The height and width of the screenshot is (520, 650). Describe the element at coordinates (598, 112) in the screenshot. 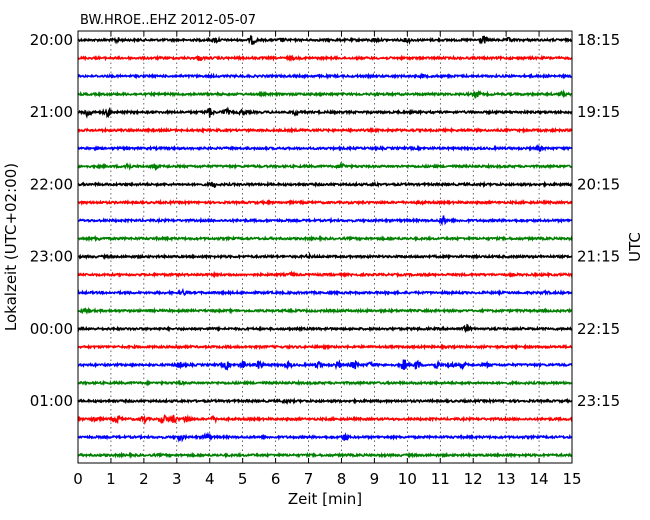

I see `right-tick-label: 19:15` at that location.